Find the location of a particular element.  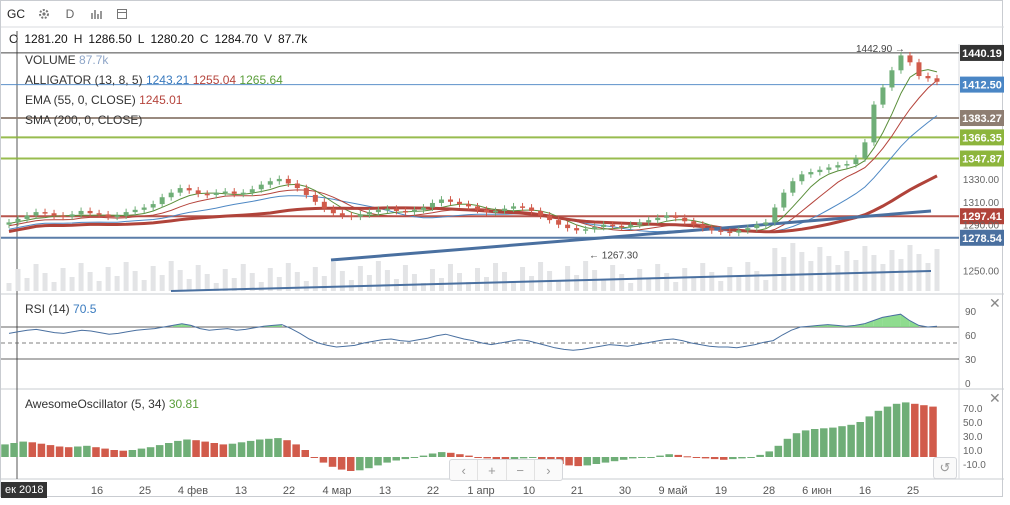

window-icon is located at coordinates (122, 14).